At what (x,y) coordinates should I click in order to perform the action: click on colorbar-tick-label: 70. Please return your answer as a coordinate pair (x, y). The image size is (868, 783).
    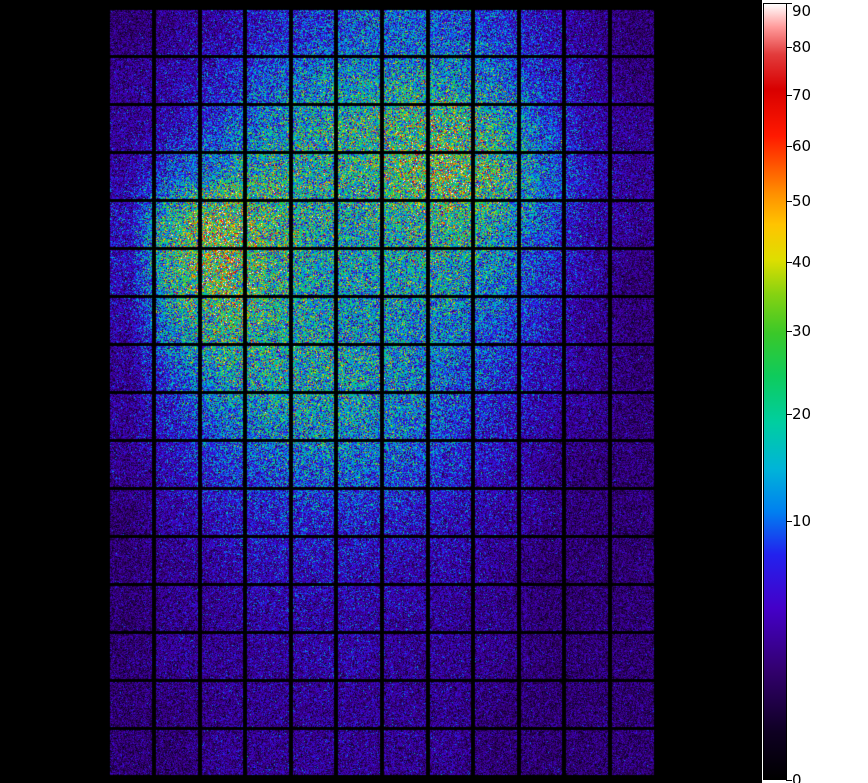
    Looking at the image, I should click on (802, 94).